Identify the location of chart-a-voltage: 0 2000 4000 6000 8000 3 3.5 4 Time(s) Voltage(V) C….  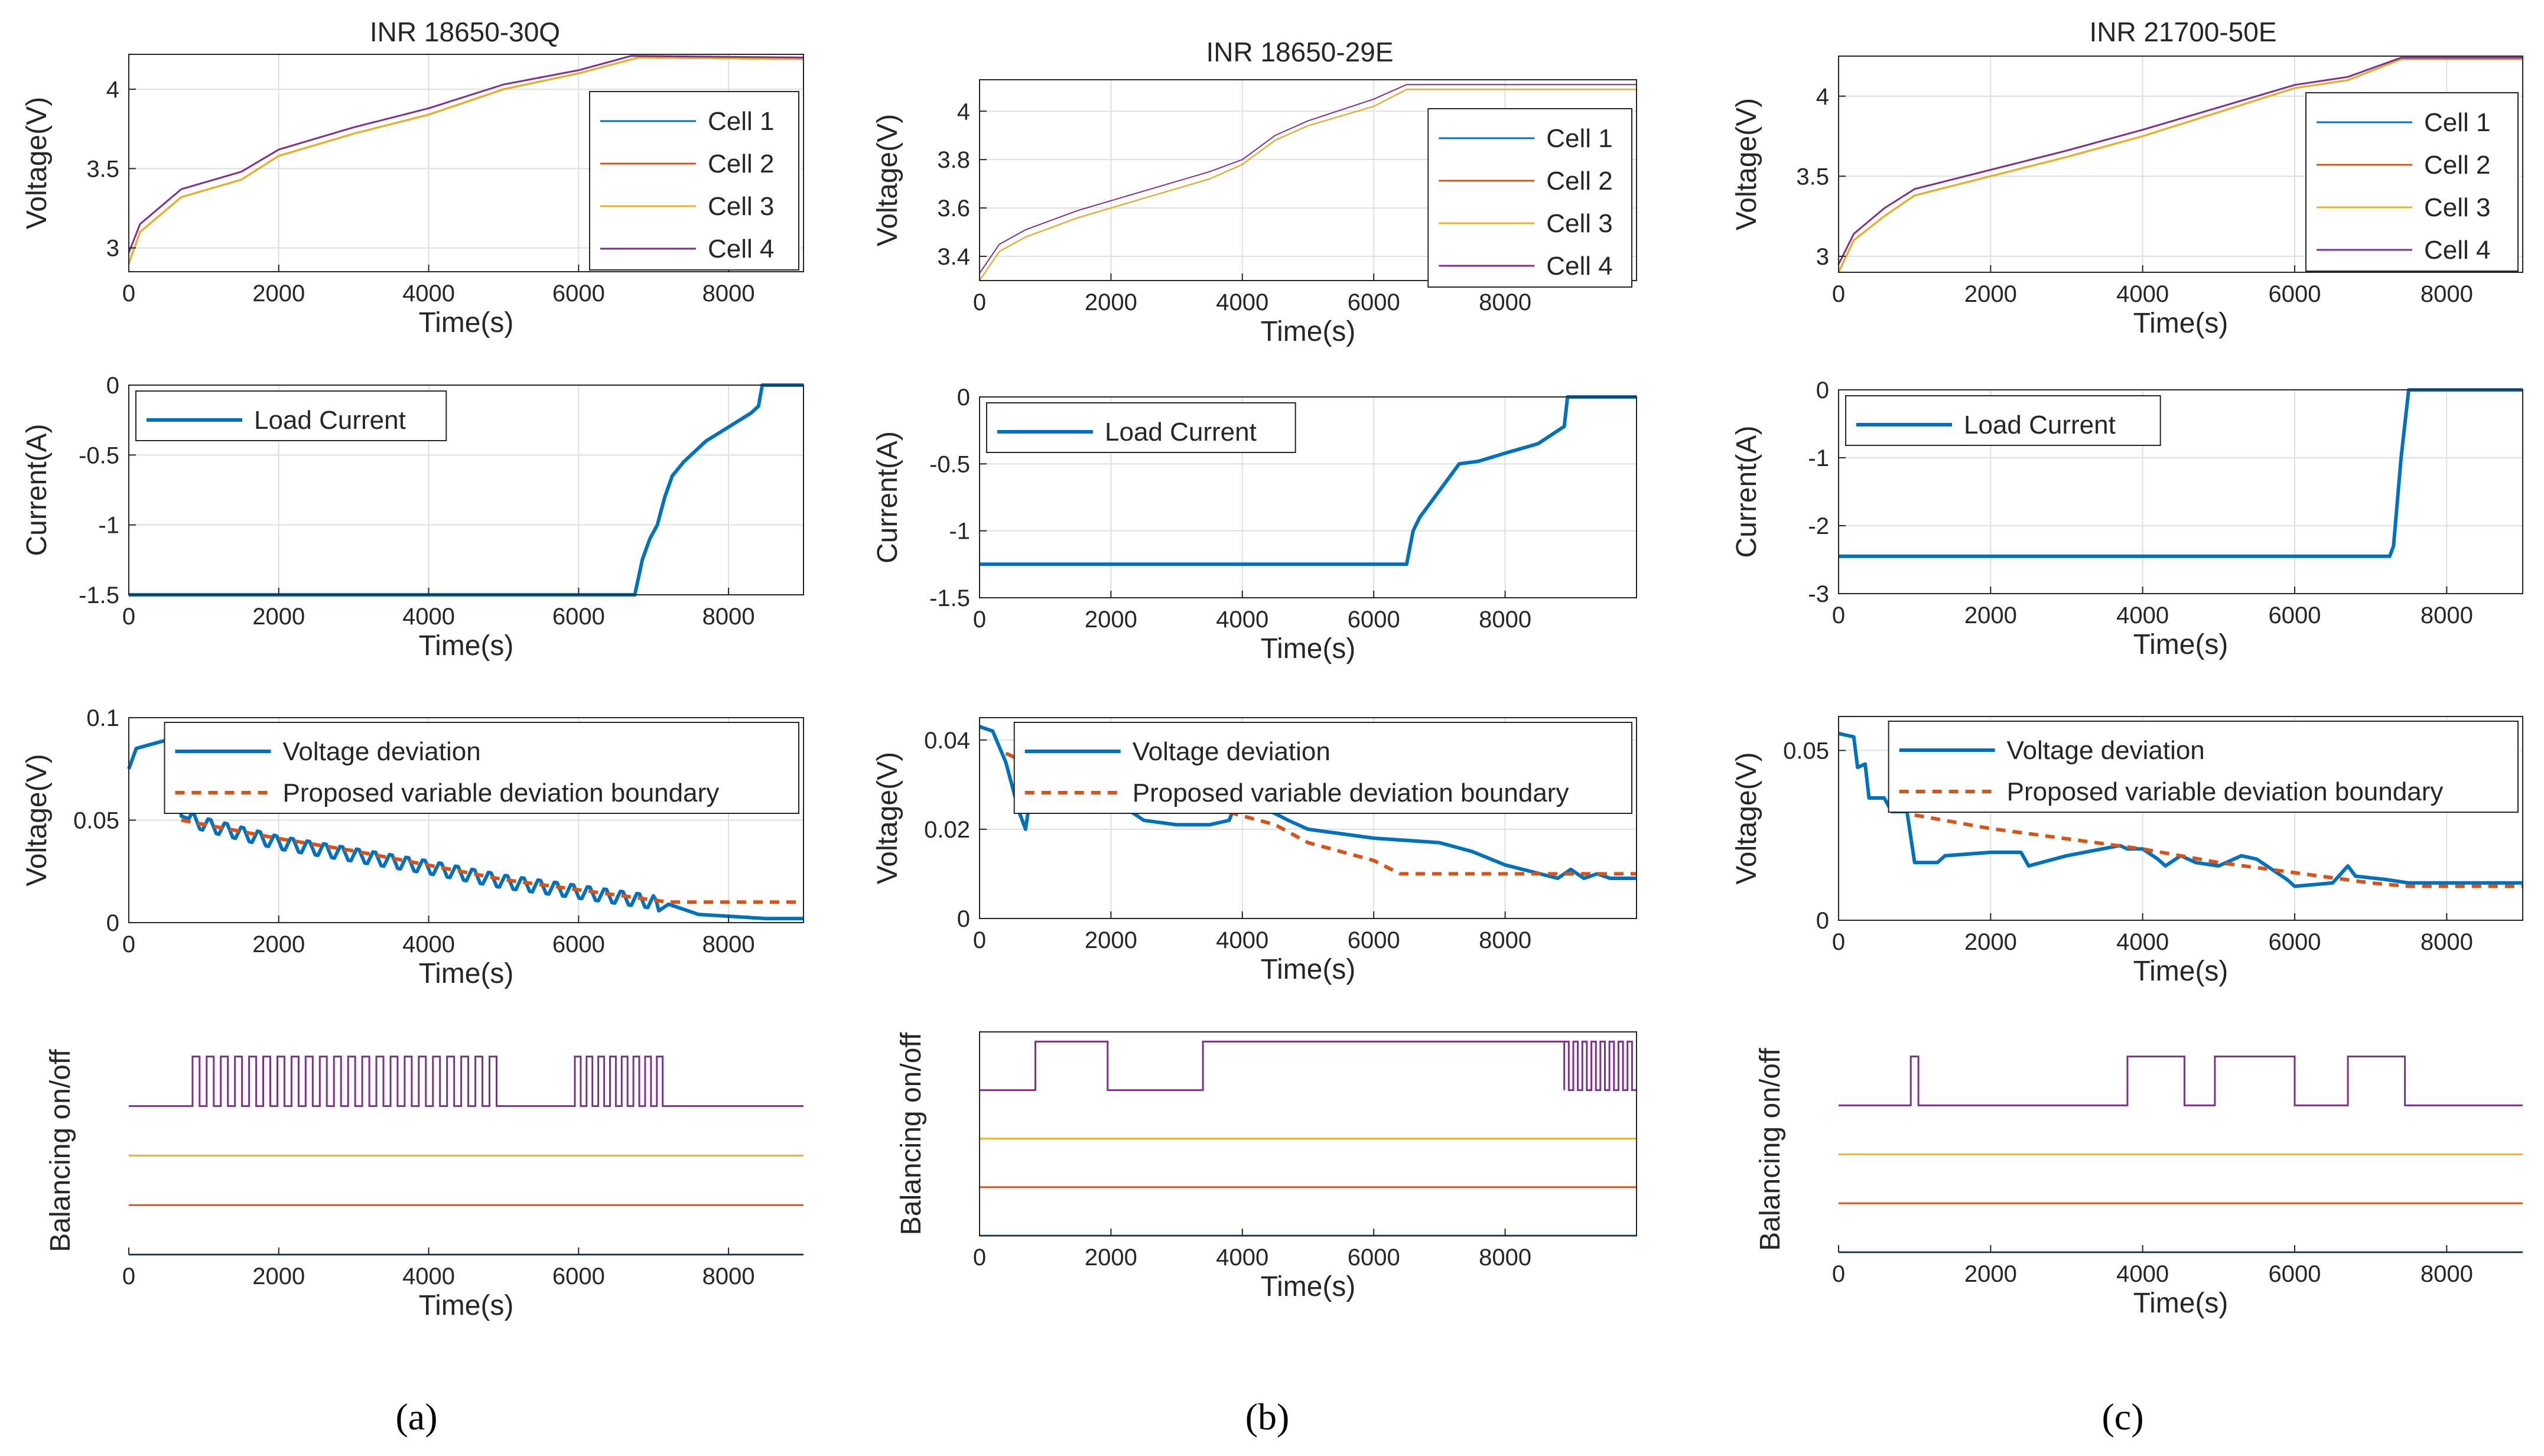
(412, 196).